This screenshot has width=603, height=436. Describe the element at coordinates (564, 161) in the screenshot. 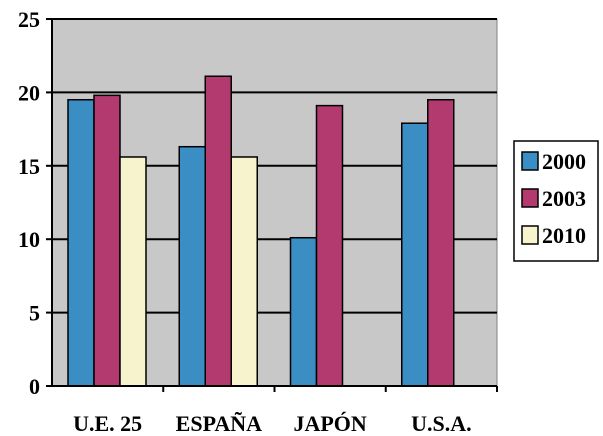

I see `legend-label-2000: 2000` at that location.